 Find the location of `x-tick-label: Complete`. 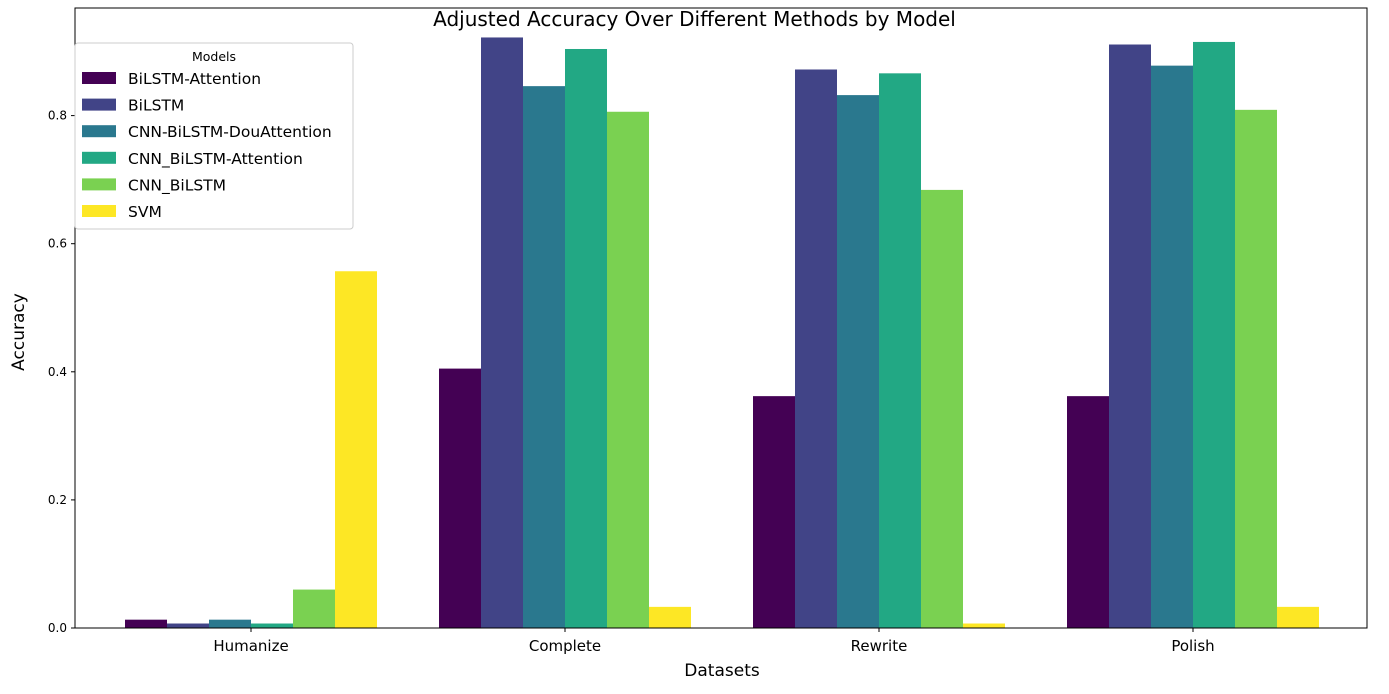

x-tick-label: Complete is located at coordinates (565, 646).